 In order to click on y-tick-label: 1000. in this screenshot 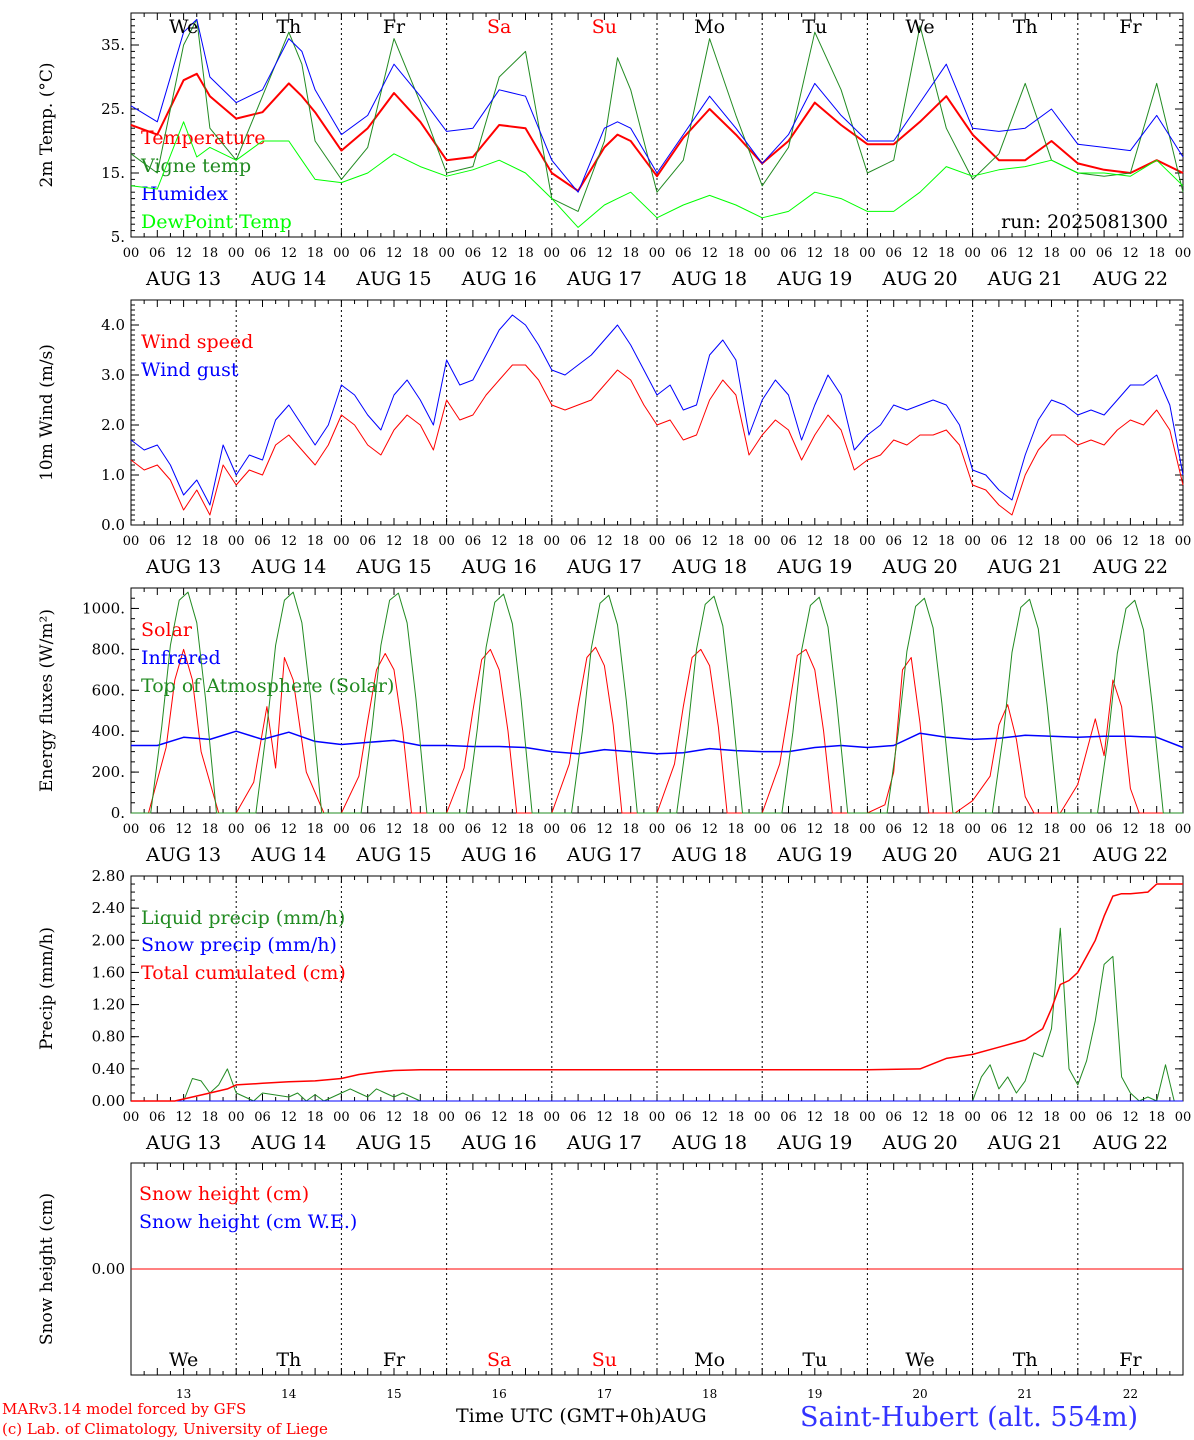, I will do `click(103, 608)`.